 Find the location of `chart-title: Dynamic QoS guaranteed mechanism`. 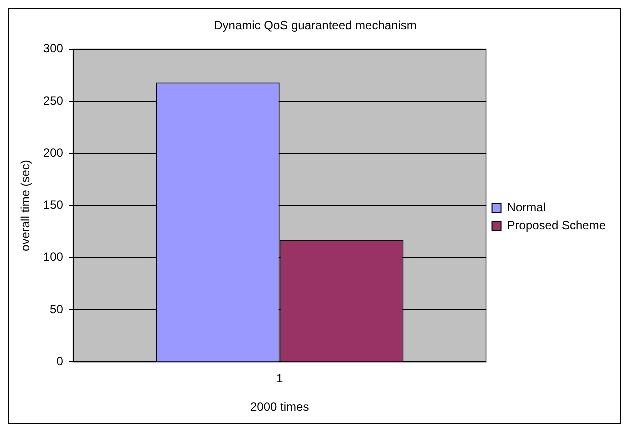

chart-title: Dynamic QoS guaranteed mechanism is located at coordinates (315, 25).